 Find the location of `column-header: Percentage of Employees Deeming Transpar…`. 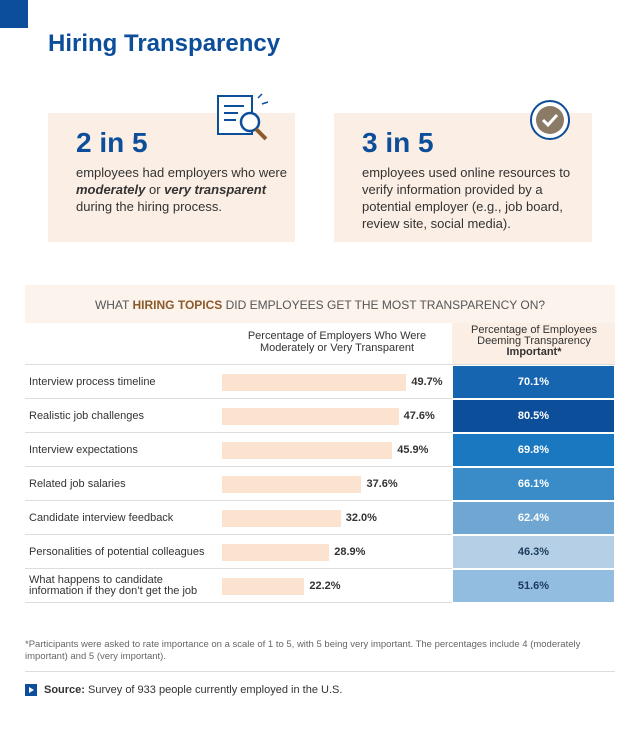

column-header: Percentage of Employees Deeming Transpar… is located at coordinates (534, 341).